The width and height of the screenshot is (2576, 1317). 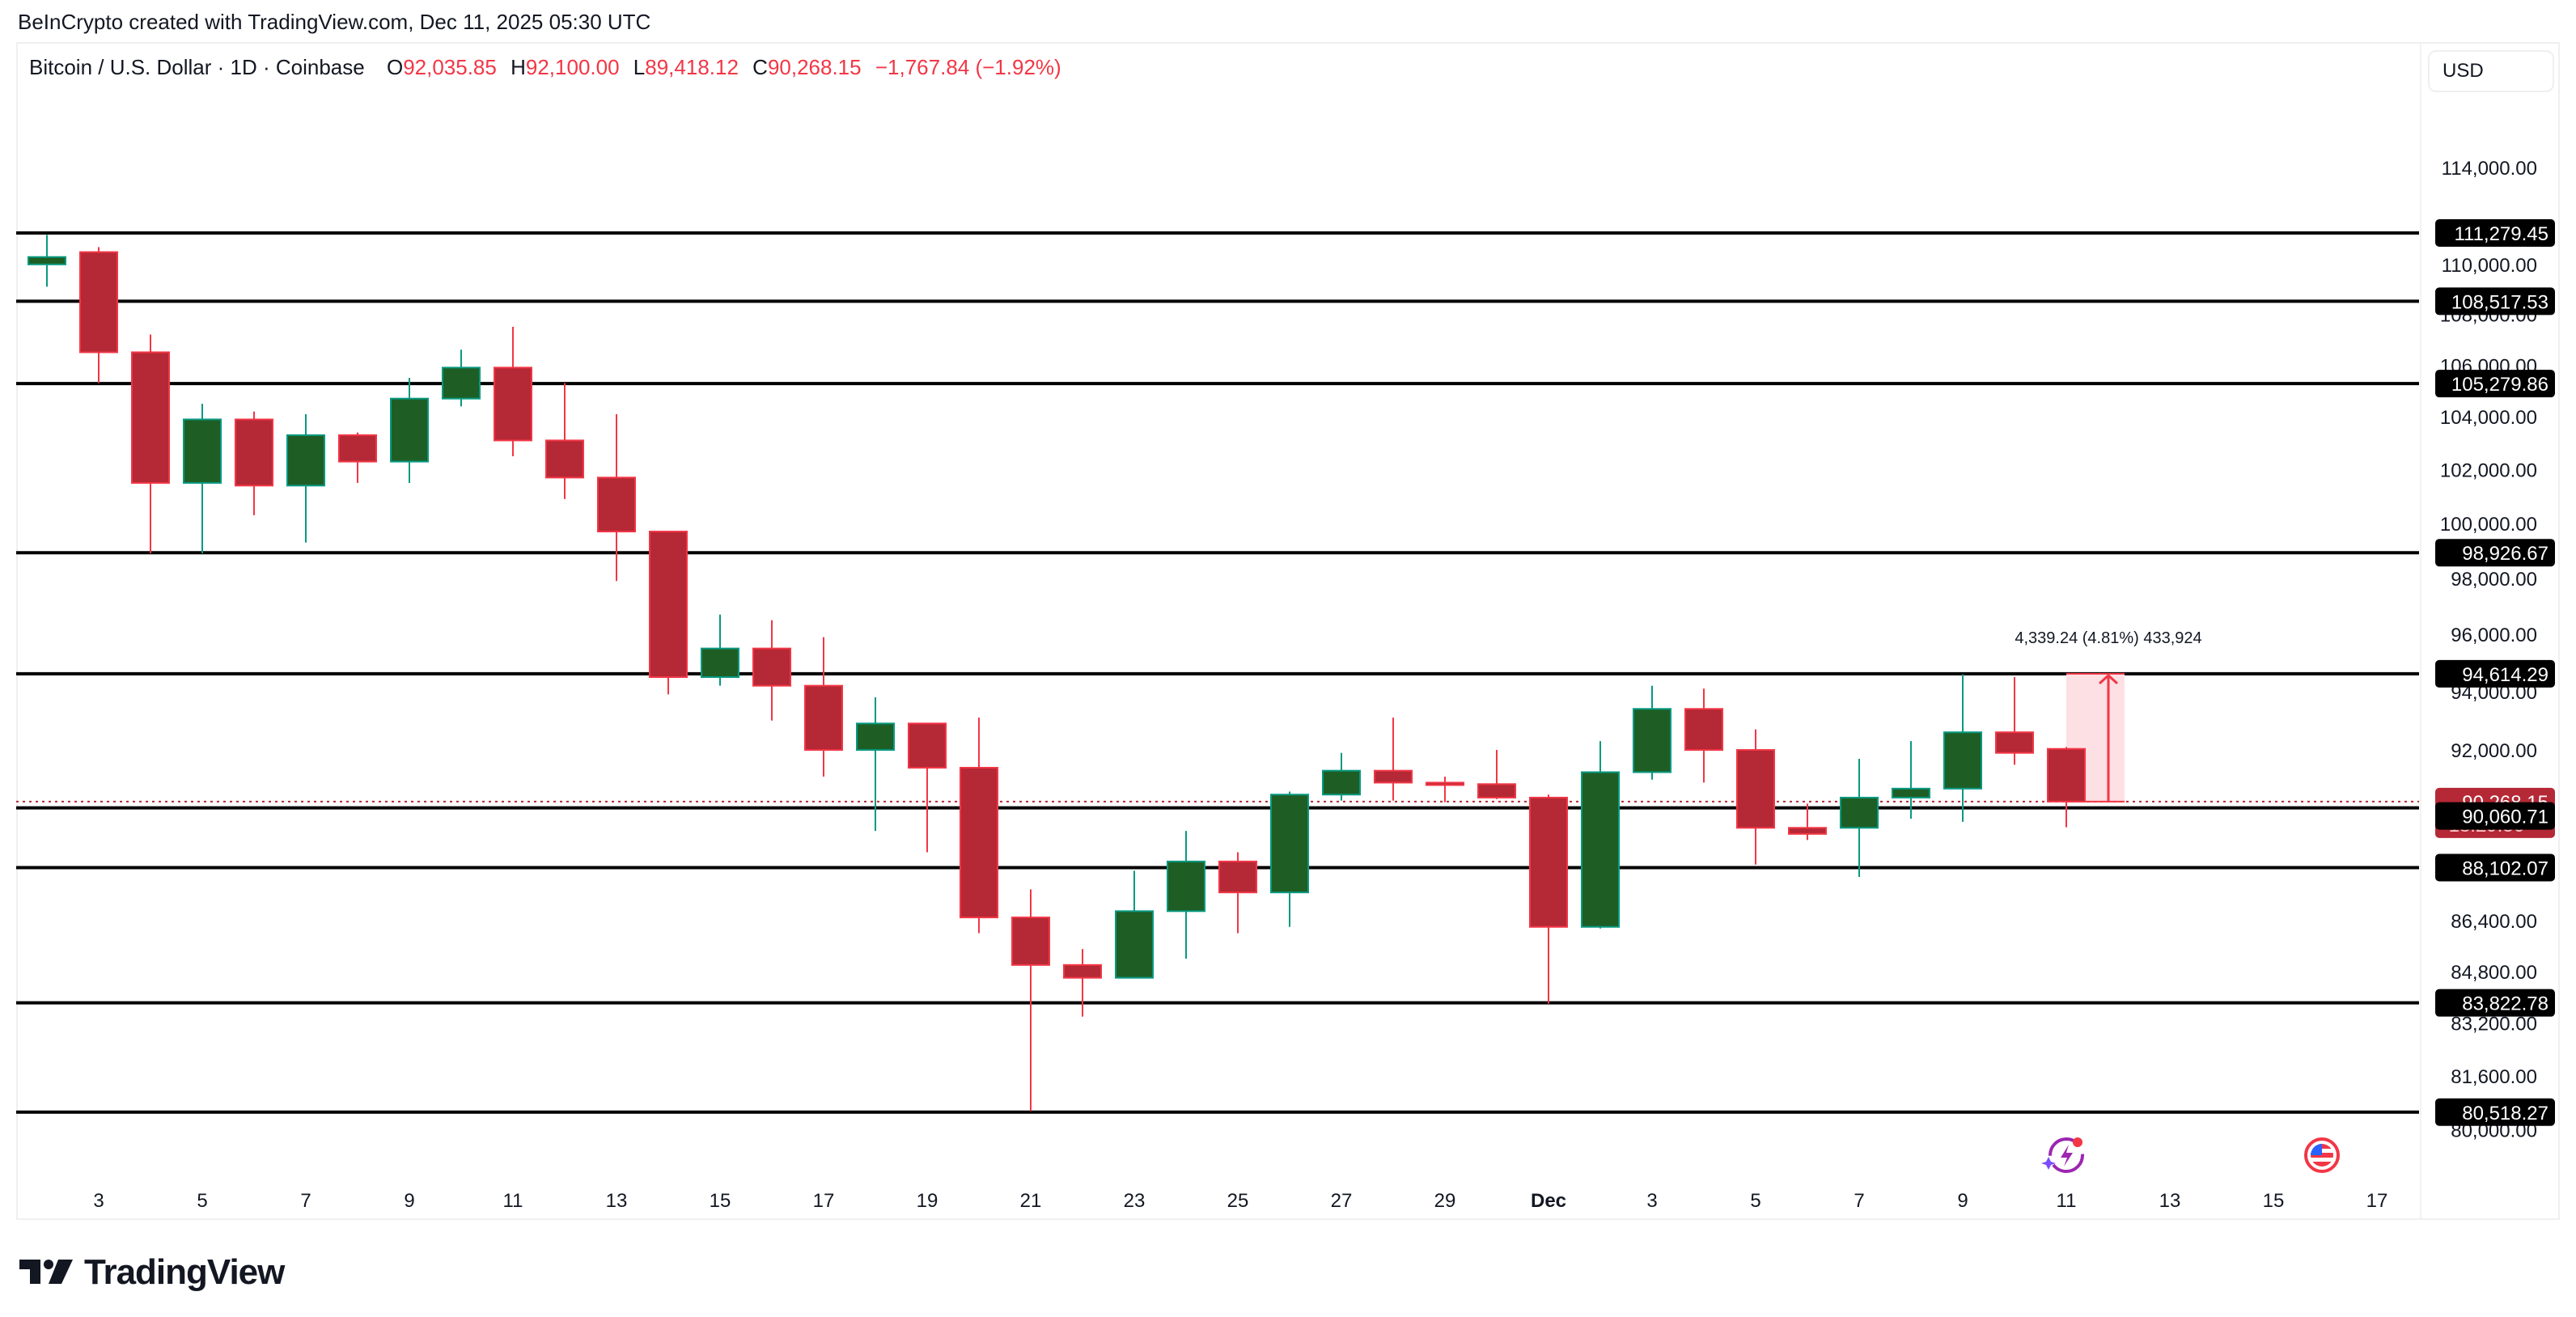 What do you see at coordinates (692, 67) in the screenshot?
I see `low-value: 89,418.12` at bounding box center [692, 67].